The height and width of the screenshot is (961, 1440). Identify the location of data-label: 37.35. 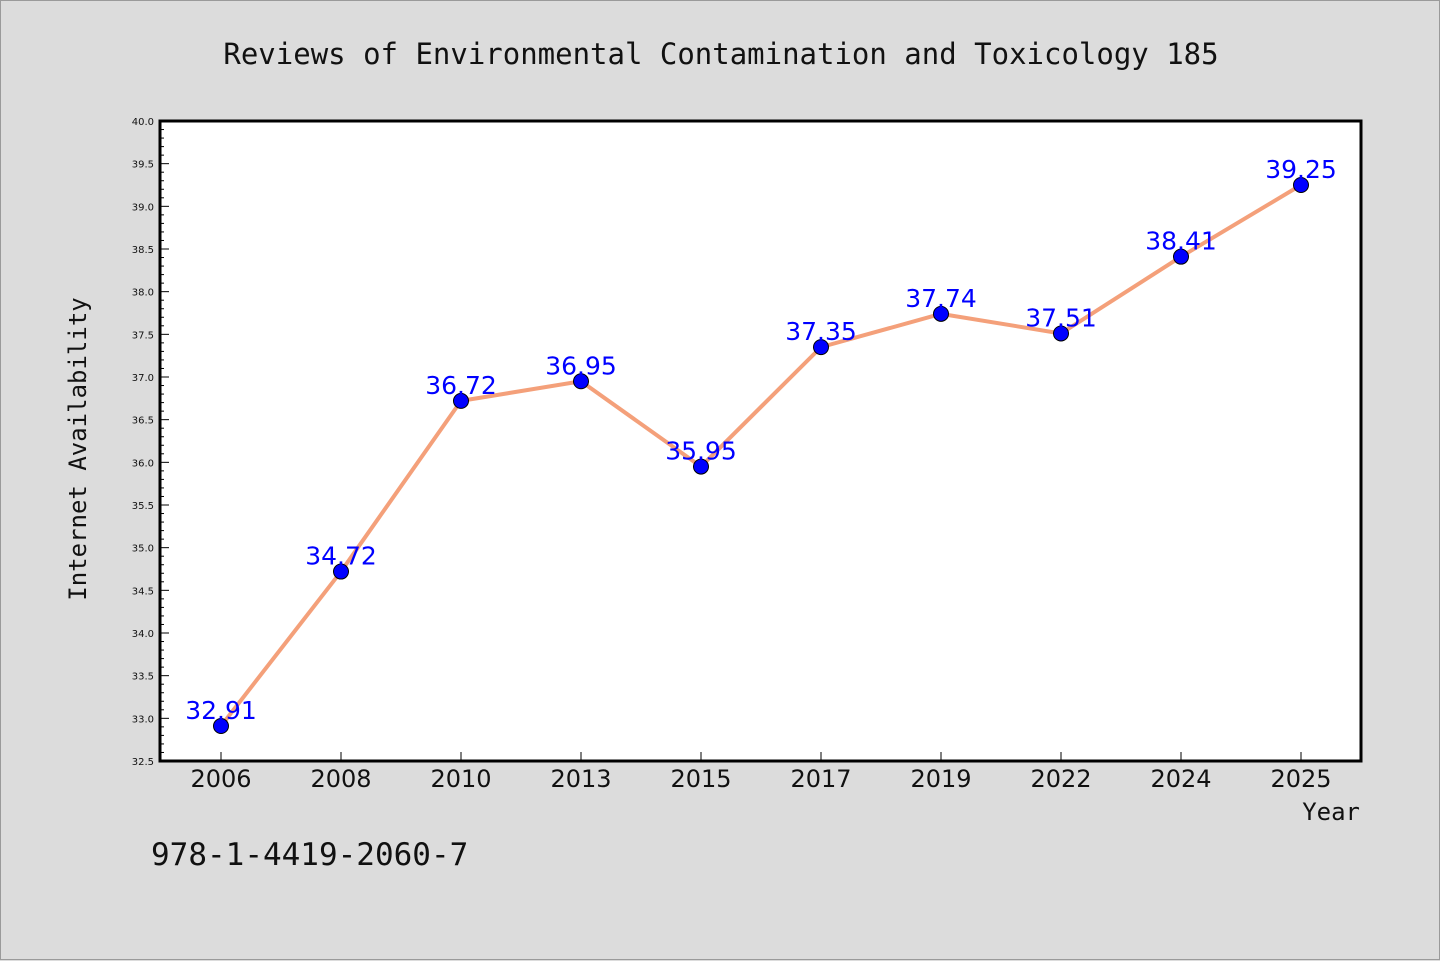
(821, 331).